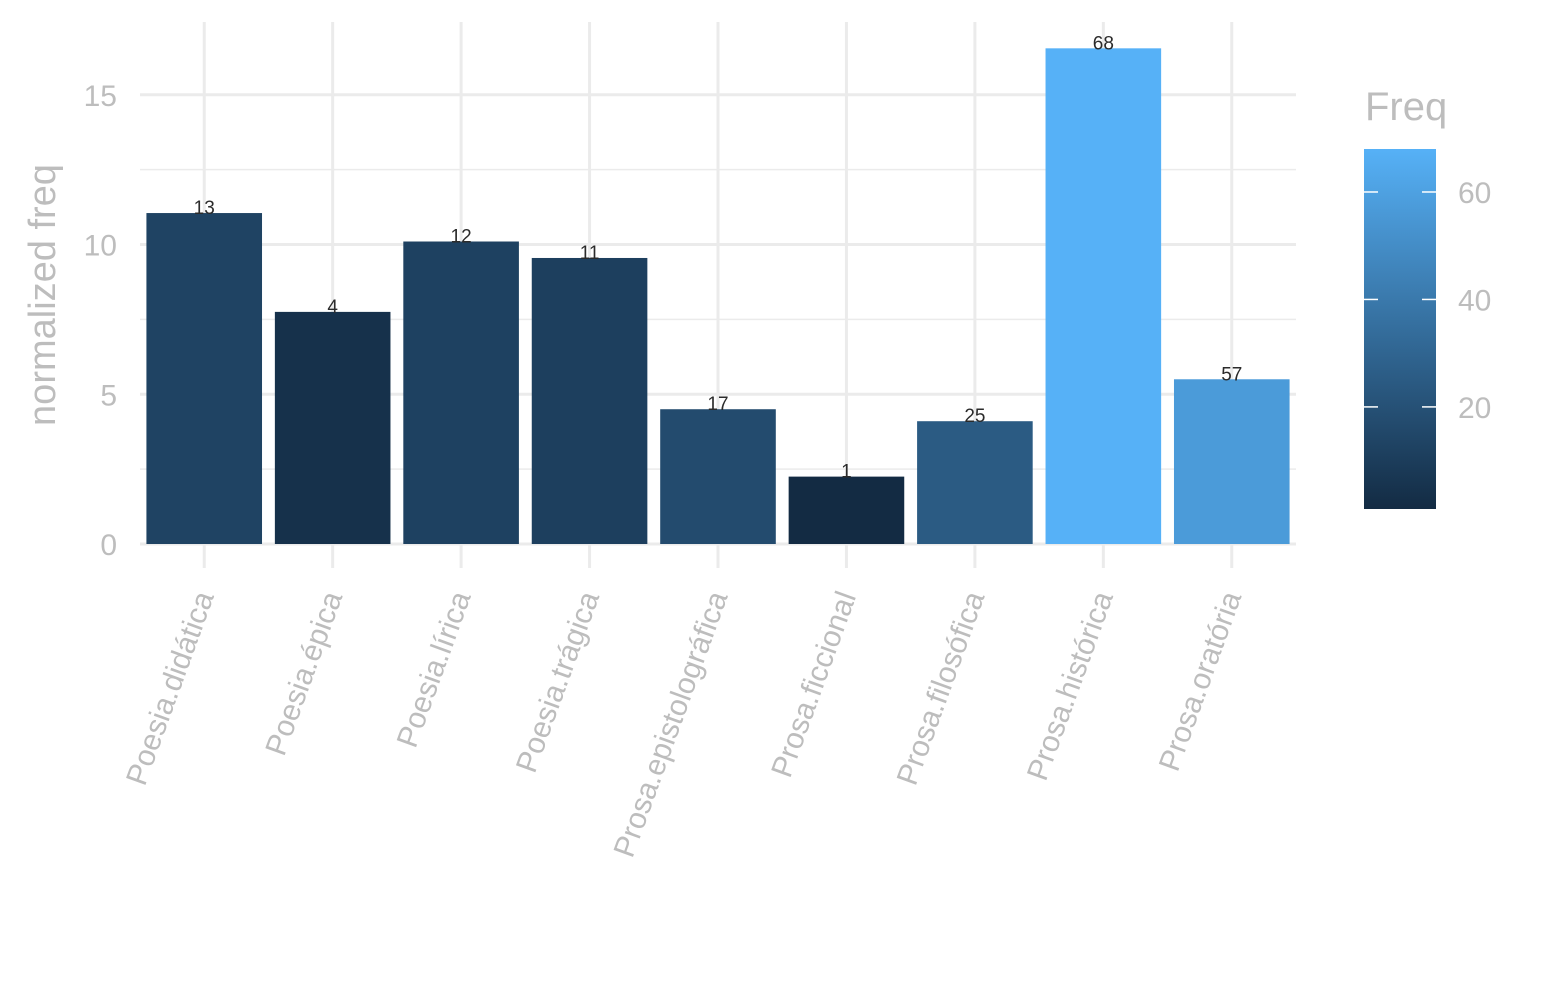  What do you see at coordinates (1406, 107) in the screenshot?
I see `legend-title: Freq` at bounding box center [1406, 107].